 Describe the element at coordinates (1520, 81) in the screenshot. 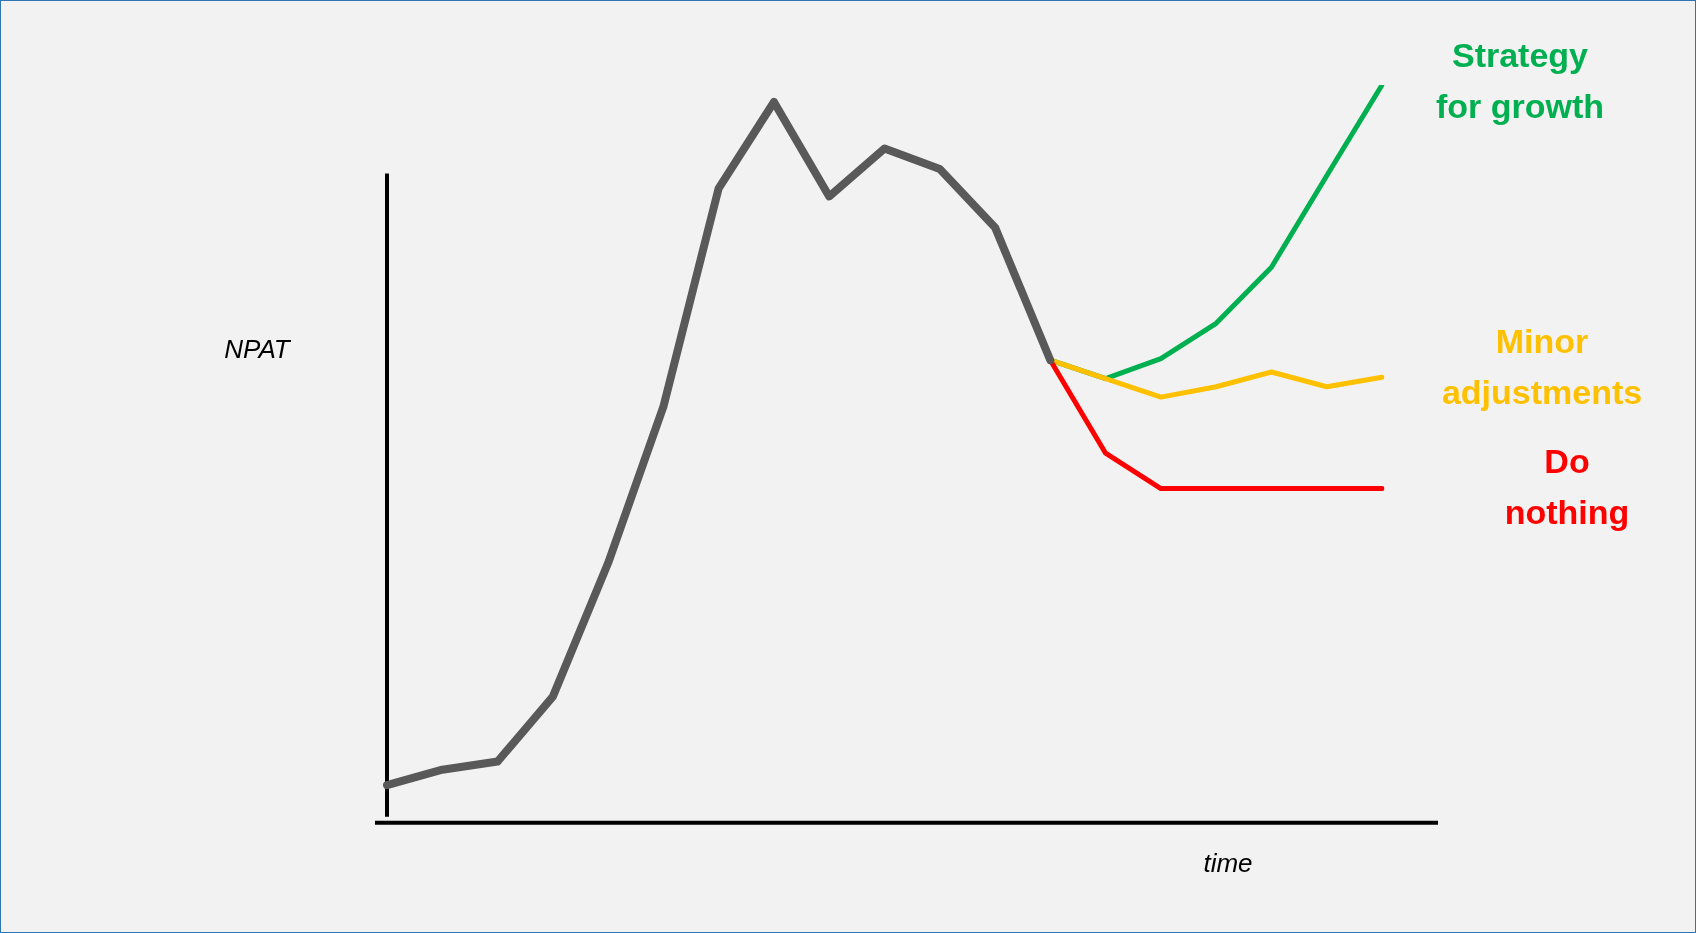

I see `series-label: Strategy for growth` at that location.